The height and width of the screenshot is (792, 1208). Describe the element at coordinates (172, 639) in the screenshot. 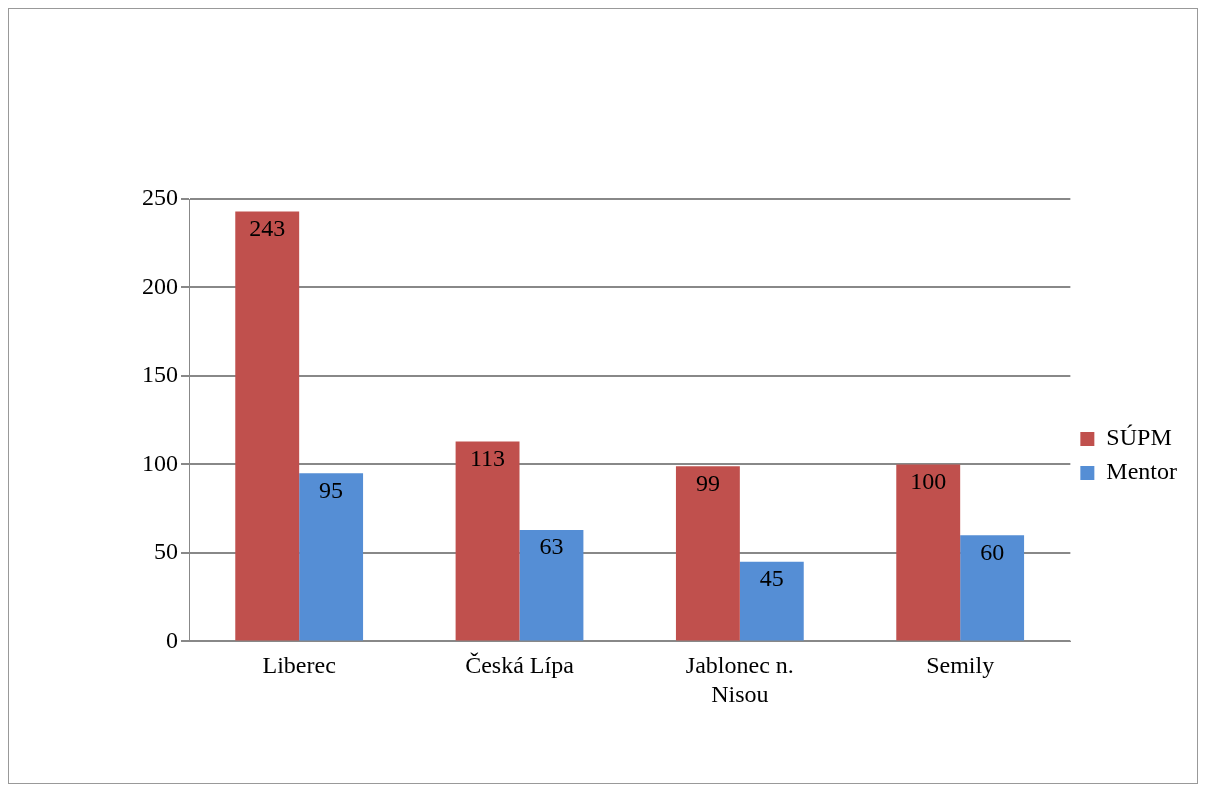

I see `y-tick-label: 0` at that location.